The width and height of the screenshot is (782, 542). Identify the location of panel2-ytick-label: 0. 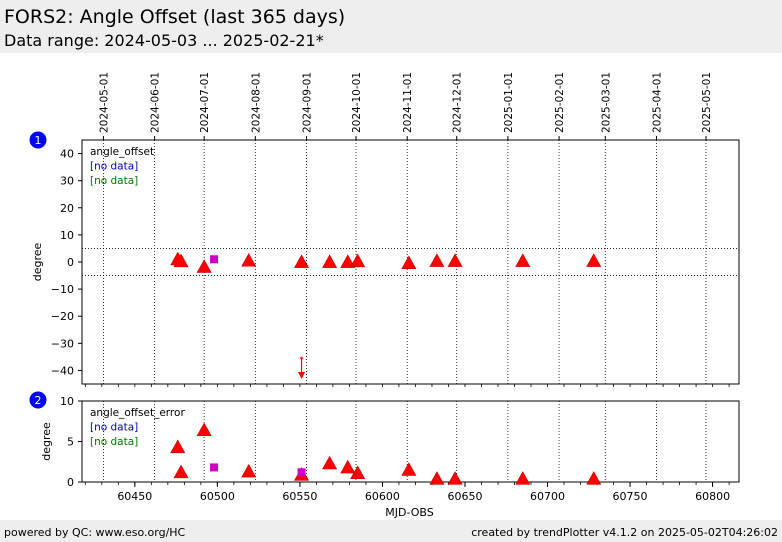
(70, 482).